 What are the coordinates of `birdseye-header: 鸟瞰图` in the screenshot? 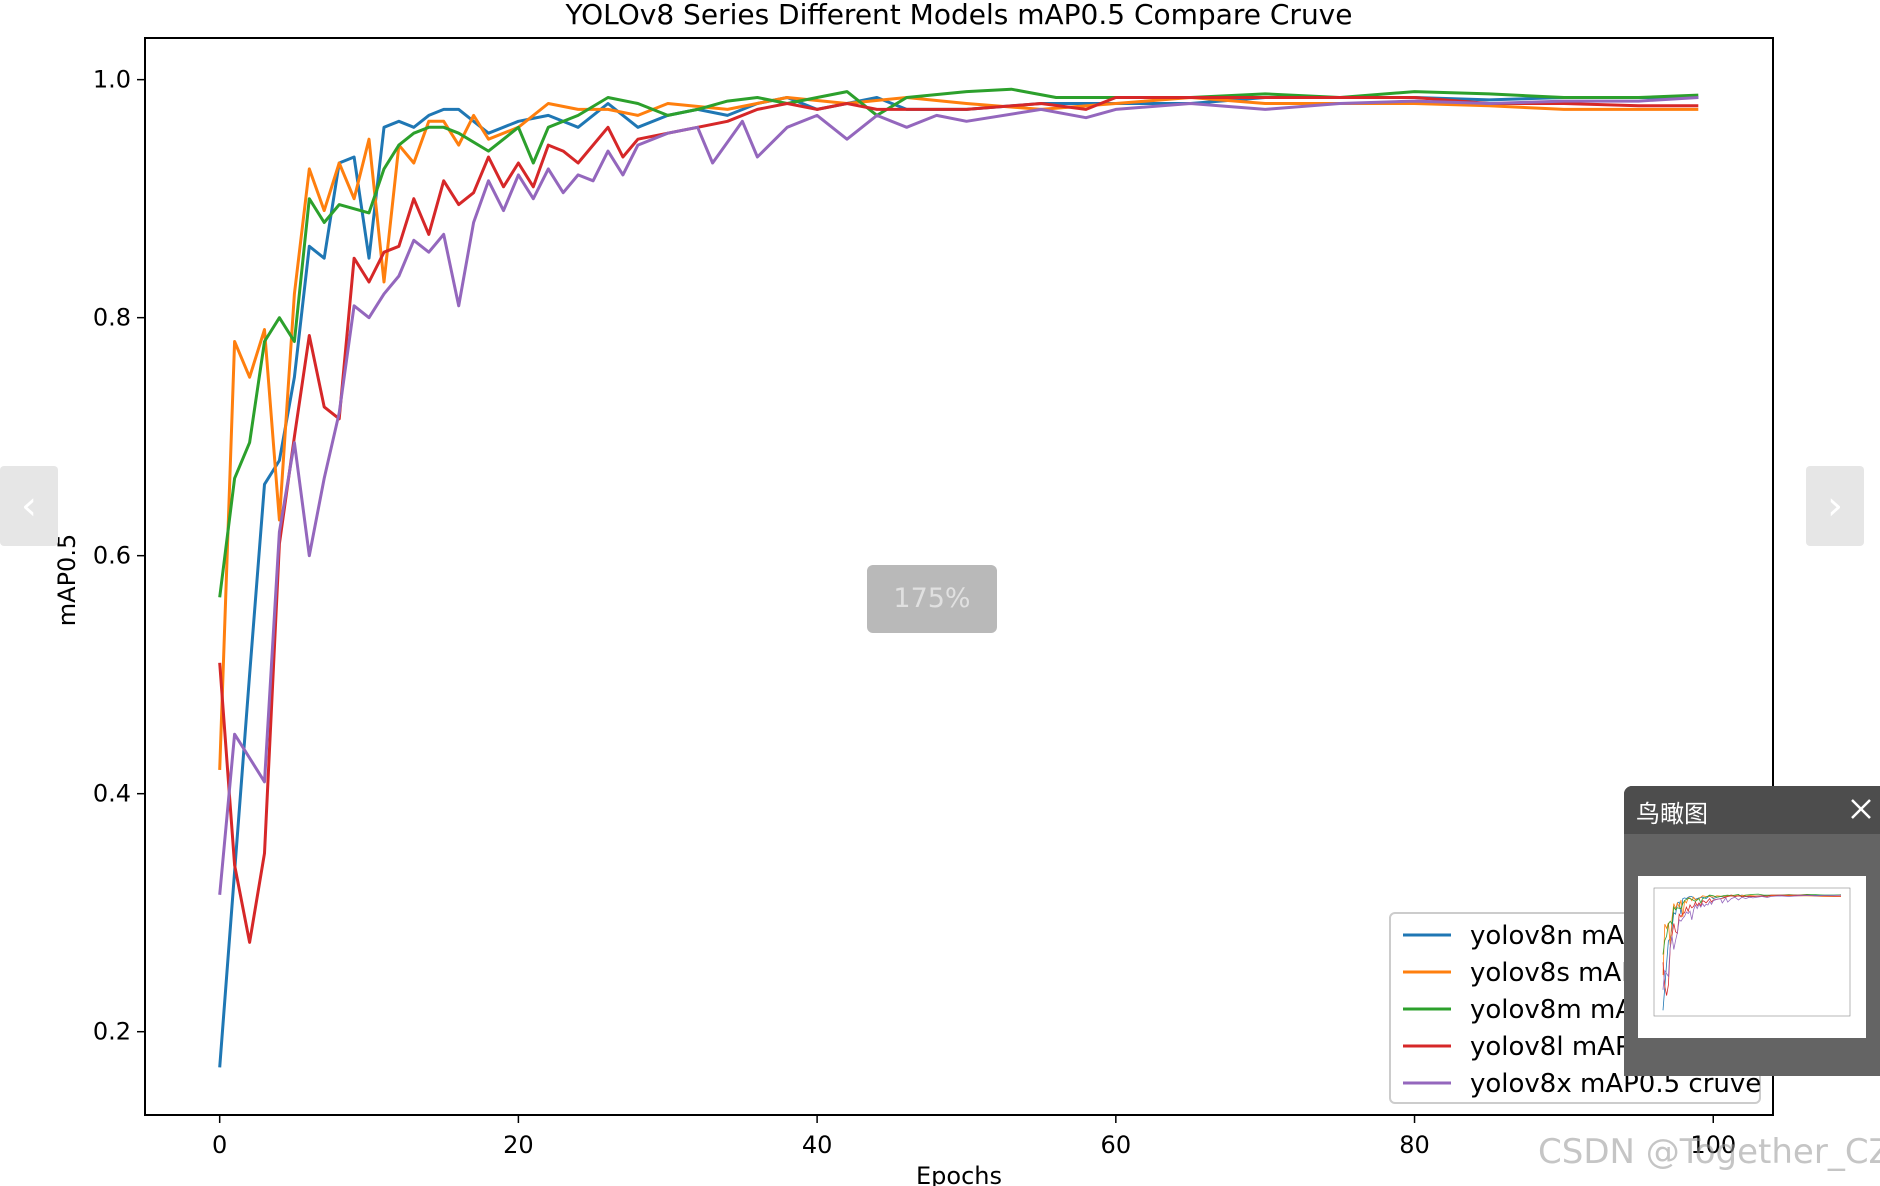 It's located at (1752, 810).